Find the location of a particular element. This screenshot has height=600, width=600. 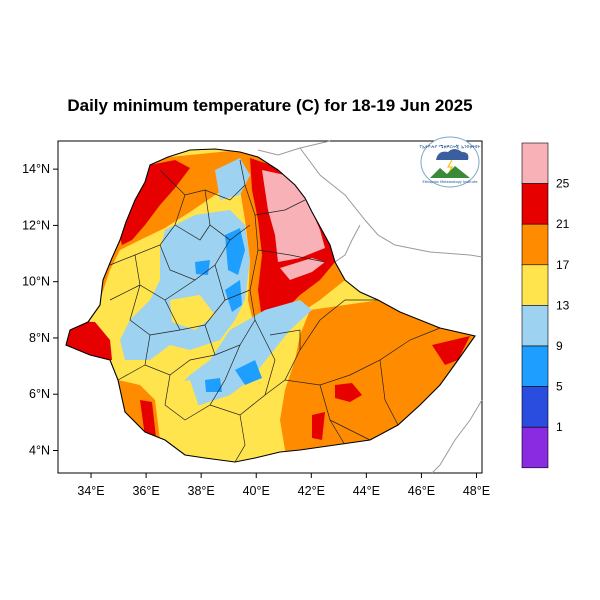

colorbar-label: 21 is located at coordinates (563, 224).